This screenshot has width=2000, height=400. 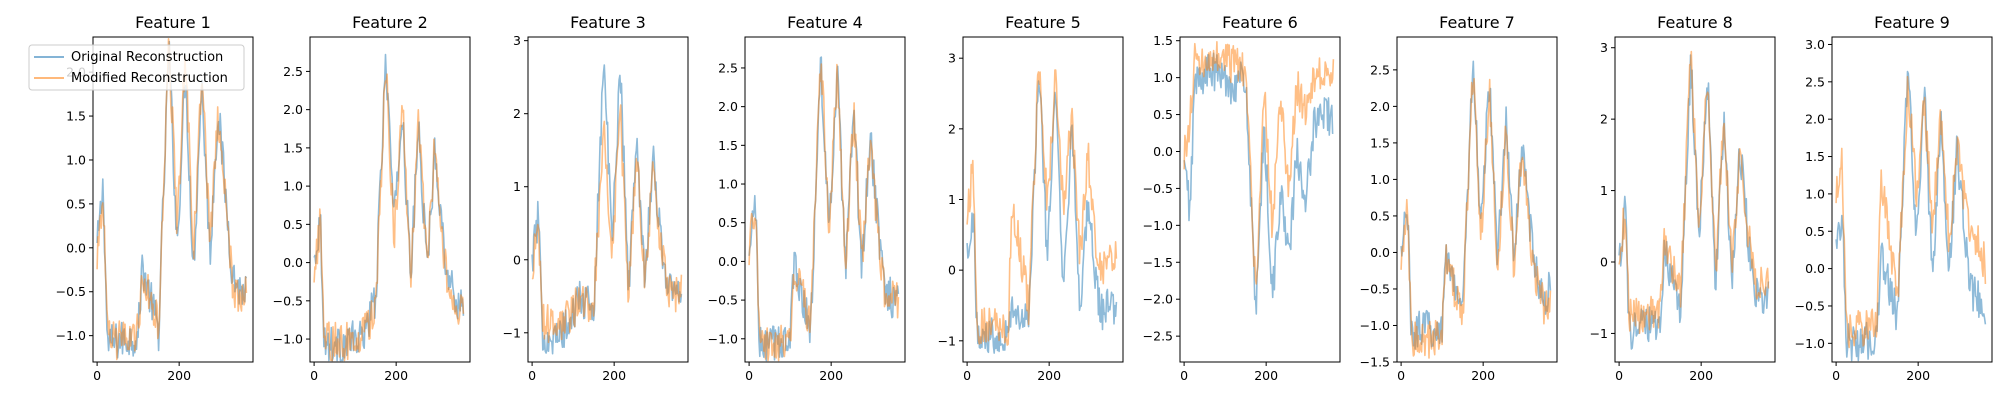 What do you see at coordinates (1477, 22) in the screenshot?
I see `subplot-title: Feature 7` at bounding box center [1477, 22].